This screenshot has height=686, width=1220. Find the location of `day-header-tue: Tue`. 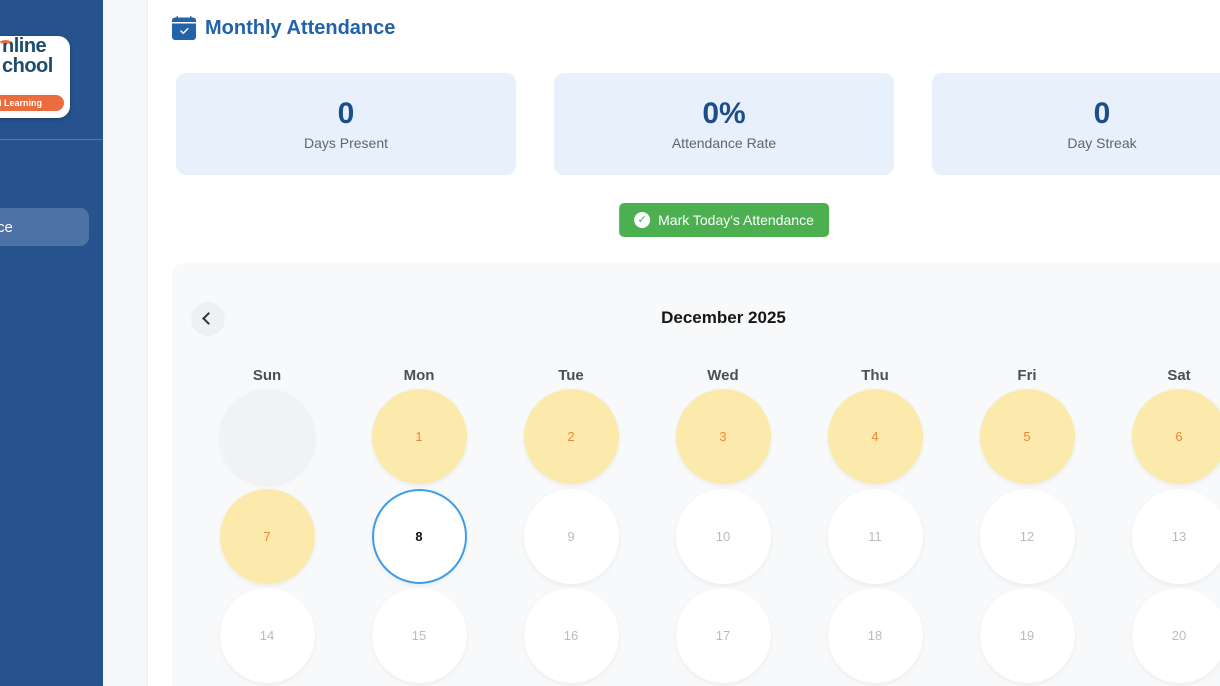

day-header-tue: Tue is located at coordinates (571, 375).